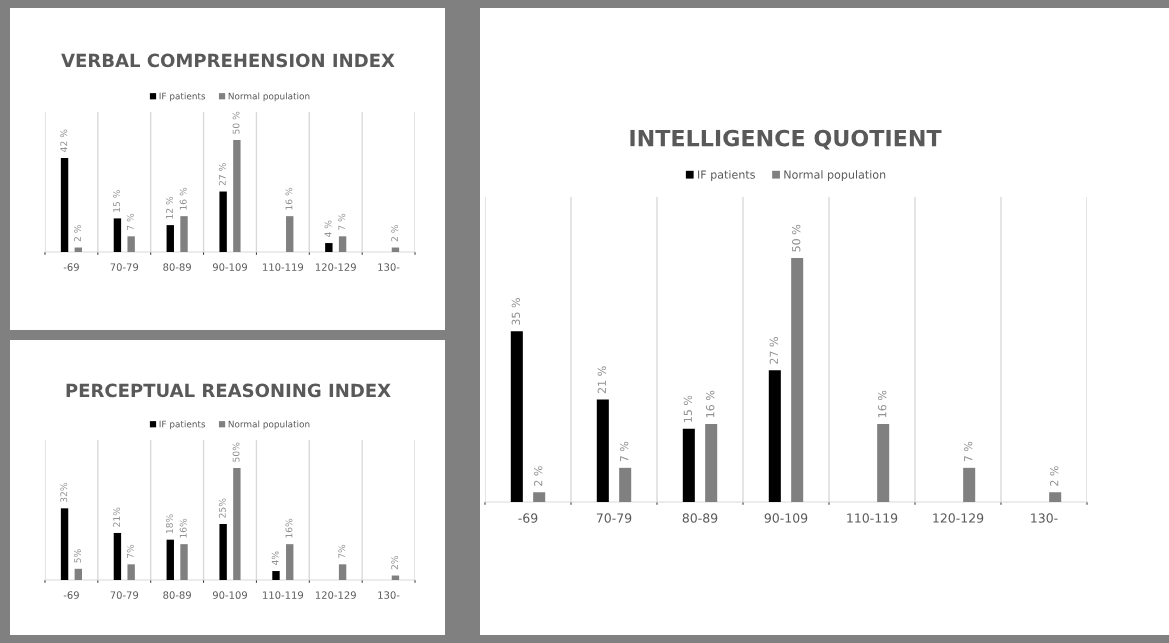 The height and width of the screenshot is (643, 1169). I want to click on data-label: 21 %, so click(602, 380).